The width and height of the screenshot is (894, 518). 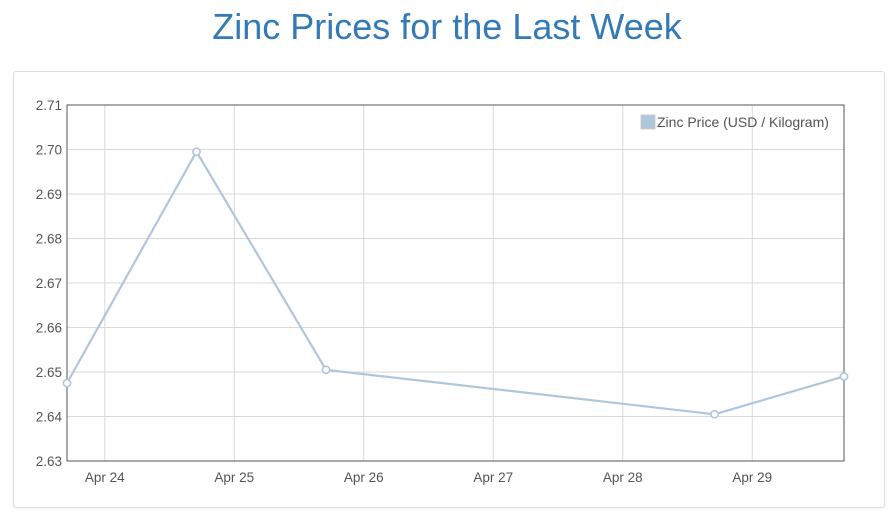 What do you see at coordinates (743, 122) in the screenshot?
I see `legend-label: Zinc Price (USD / Kilogram)` at bounding box center [743, 122].